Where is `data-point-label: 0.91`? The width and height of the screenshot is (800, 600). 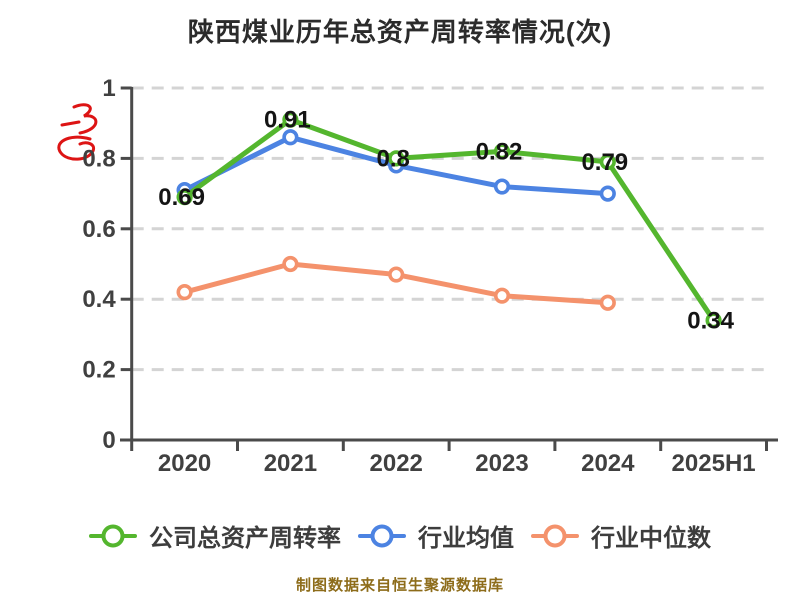 data-point-label: 0.91 is located at coordinates (287, 120).